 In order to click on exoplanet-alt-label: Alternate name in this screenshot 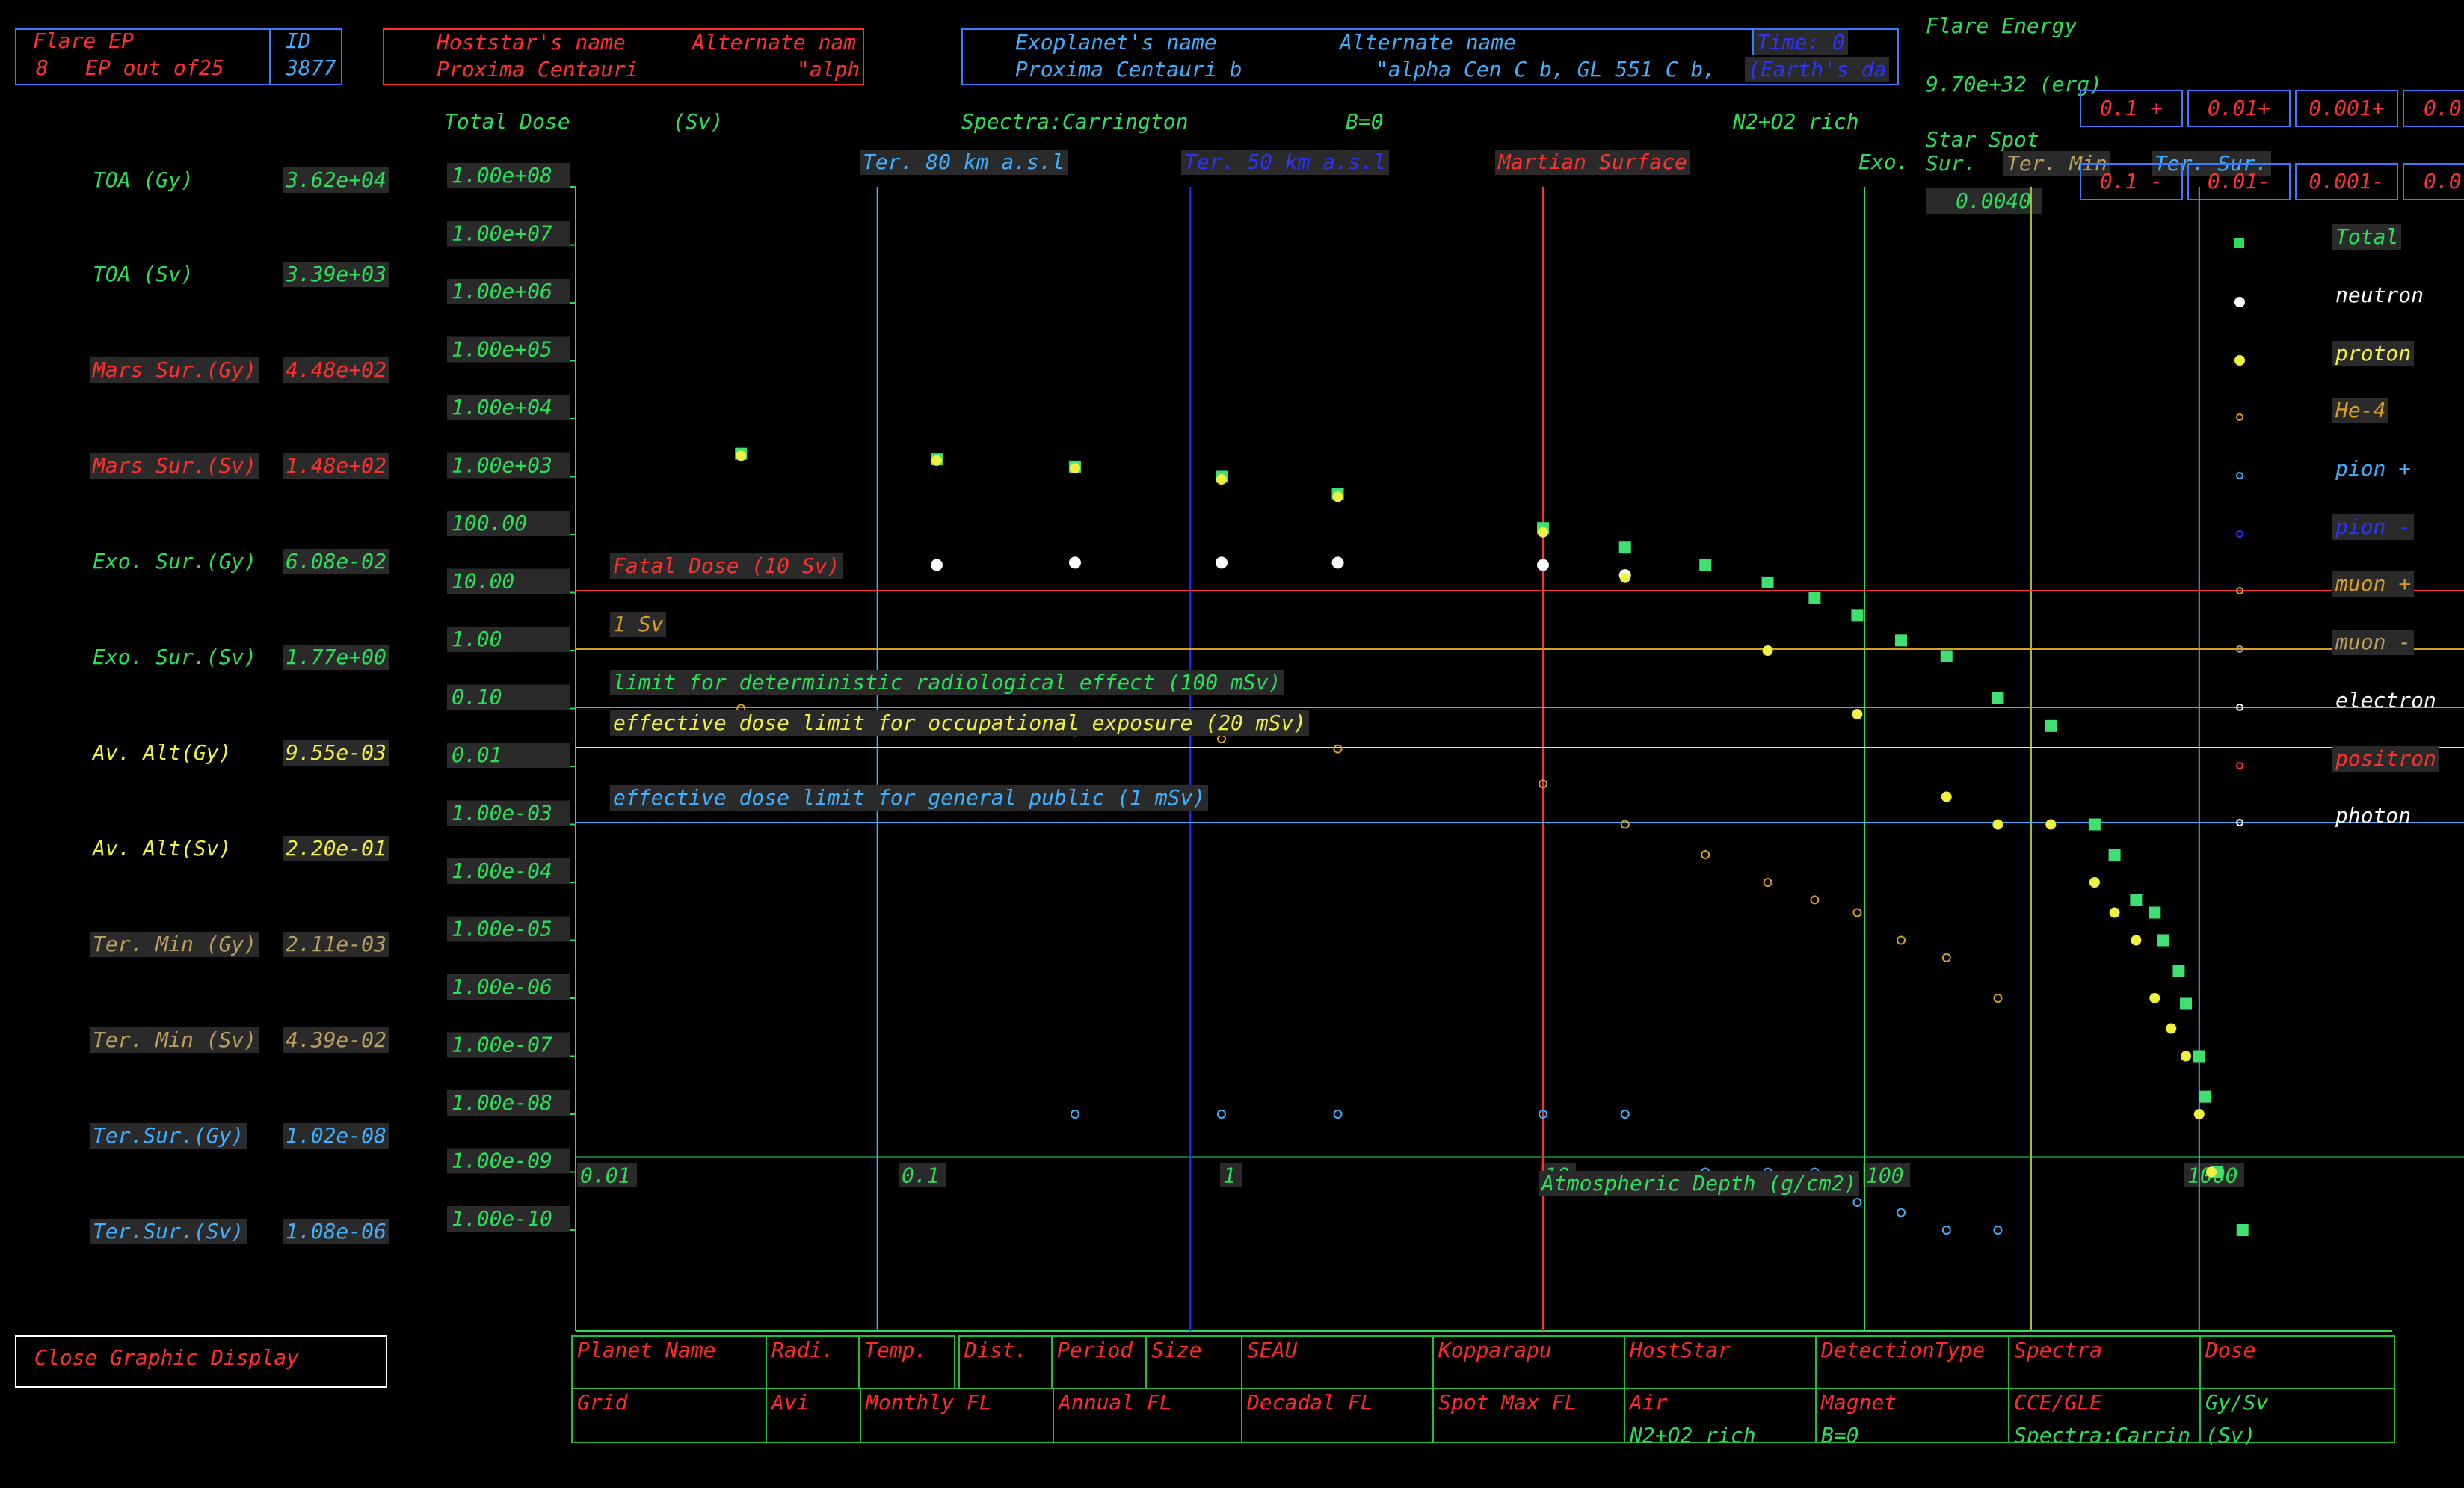, I will do `click(1428, 42)`.